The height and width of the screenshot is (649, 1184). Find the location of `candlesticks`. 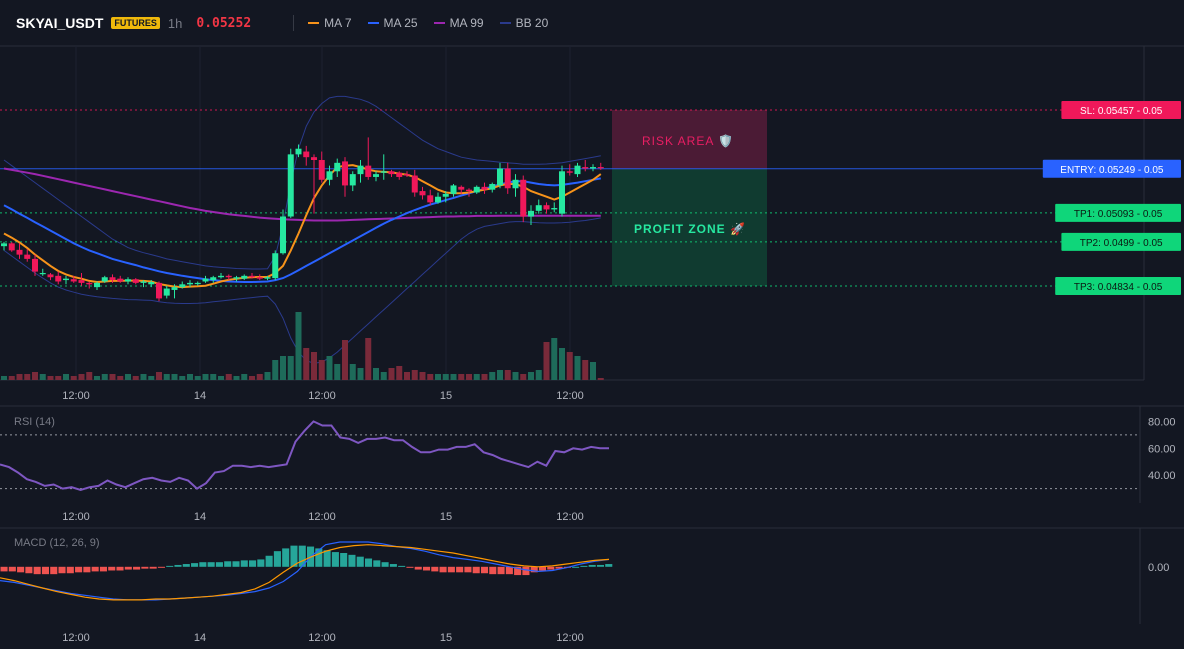

candlesticks is located at coordinates (302, 219).